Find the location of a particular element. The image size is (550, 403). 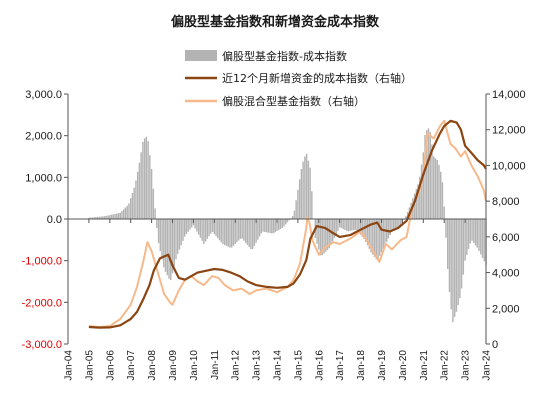

chart-title: 偏股型基金指数和新增资金成本指数 is located at coordinates (275, 22).